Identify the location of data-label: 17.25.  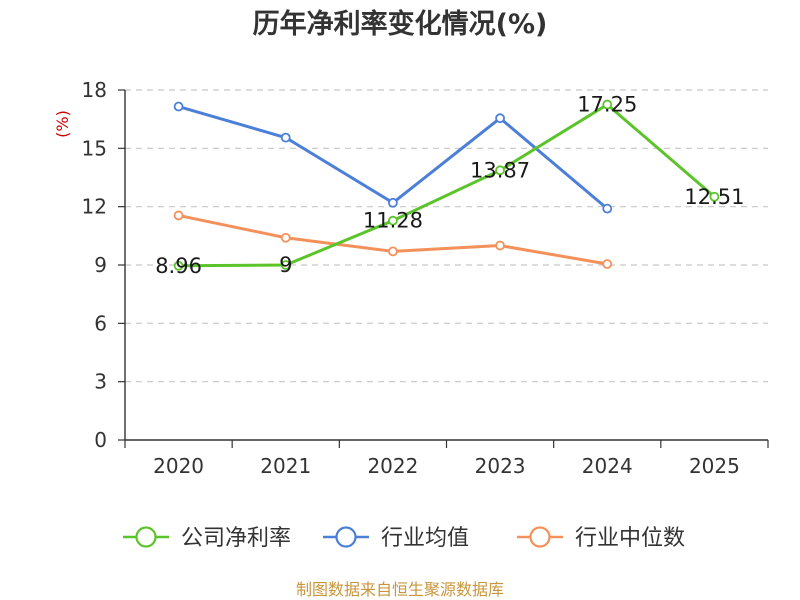
(607, 105).